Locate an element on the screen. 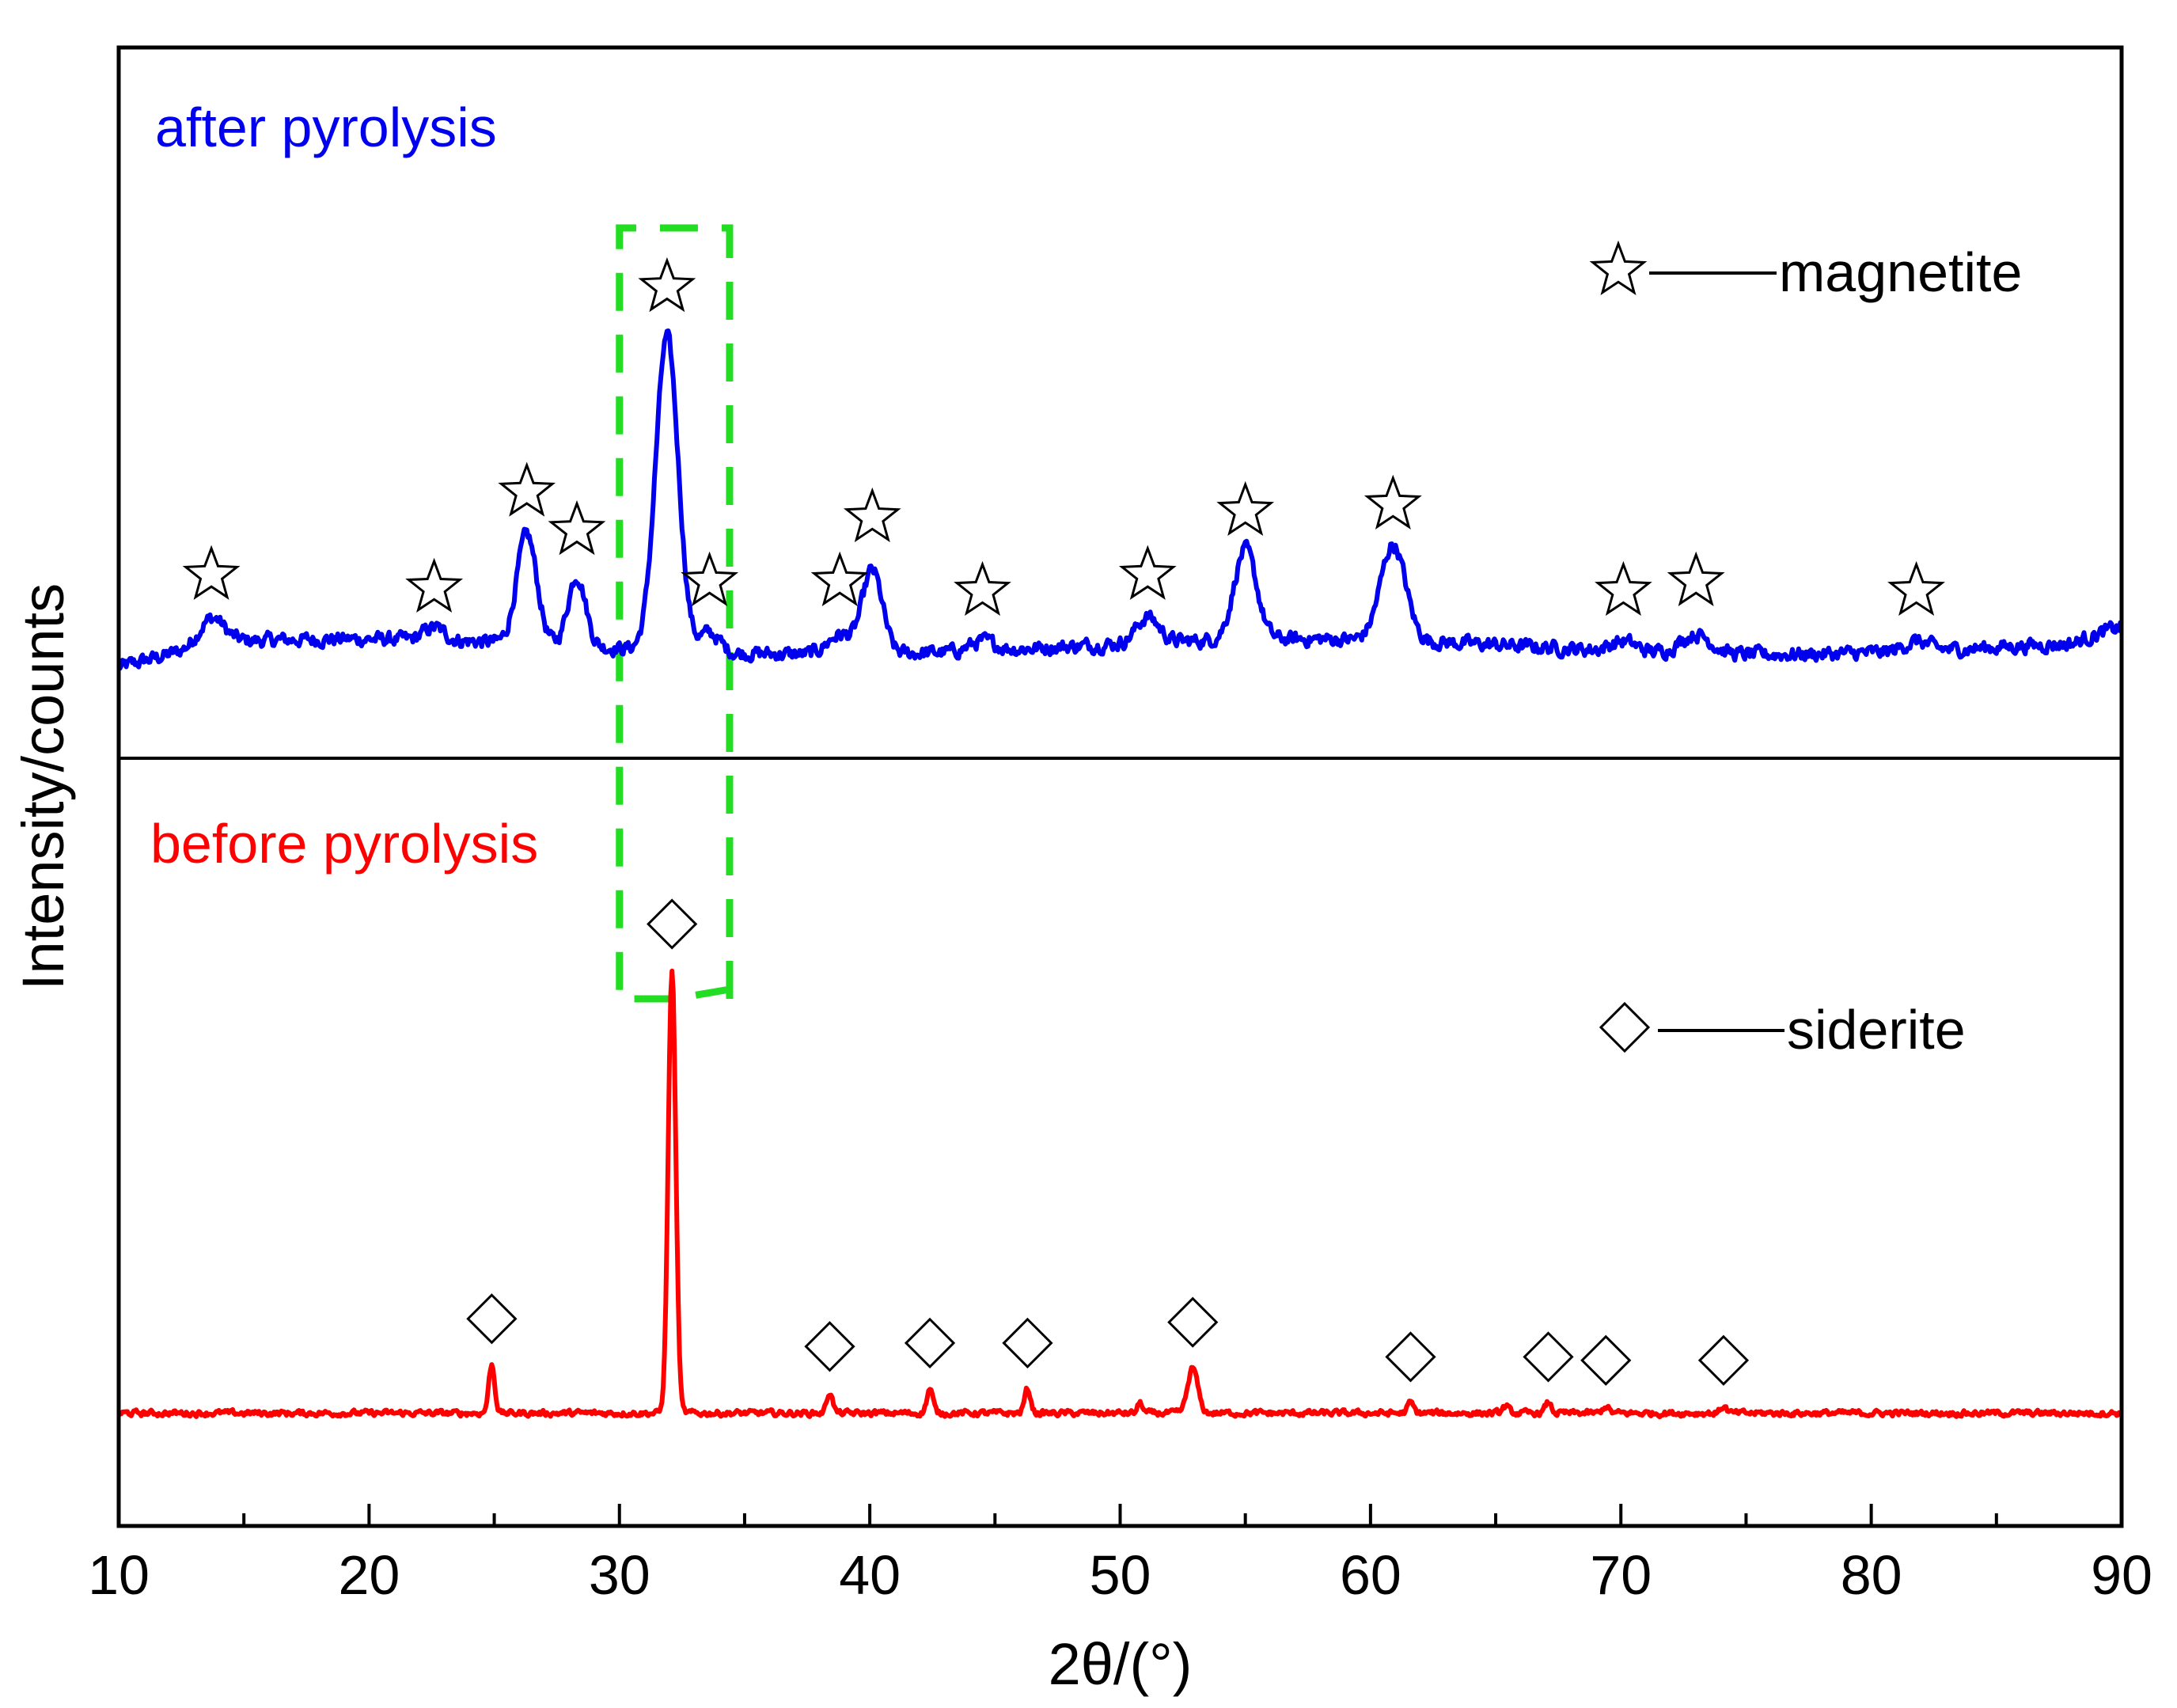 The width and height of the screenshot is (2177, 1708). panel-label-before-pyrolysis: before pyrolysis is located at coordinates (344, 844).